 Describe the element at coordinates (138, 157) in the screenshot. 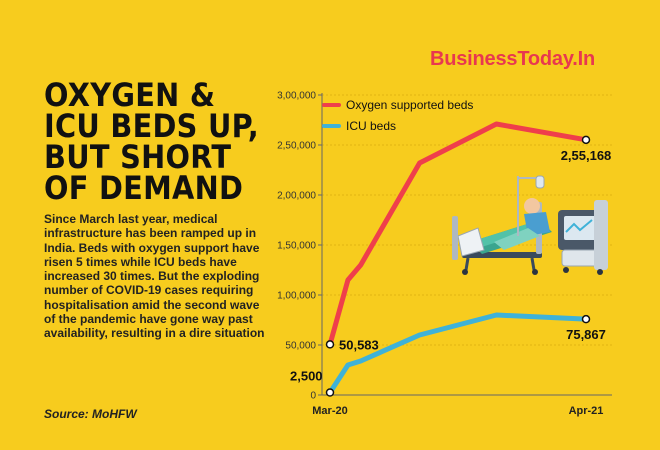

I see `headline-line: BUT SHORT` at that location.